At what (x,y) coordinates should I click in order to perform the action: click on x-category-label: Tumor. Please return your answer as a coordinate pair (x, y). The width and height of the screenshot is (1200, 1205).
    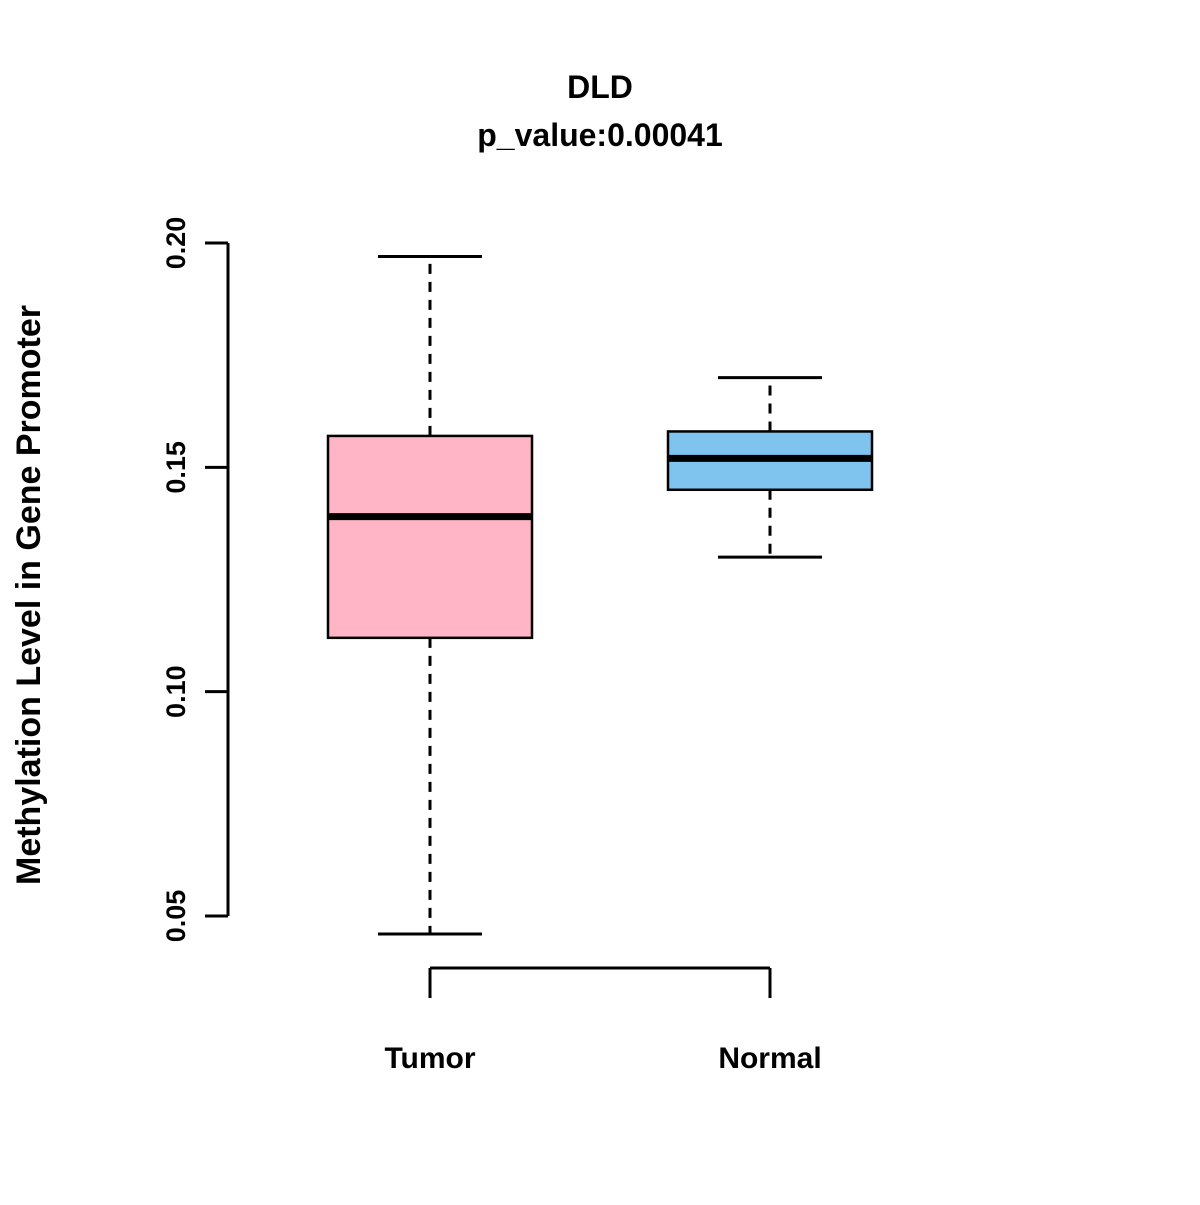
    Looking at the image, I should click on (429, 1058).